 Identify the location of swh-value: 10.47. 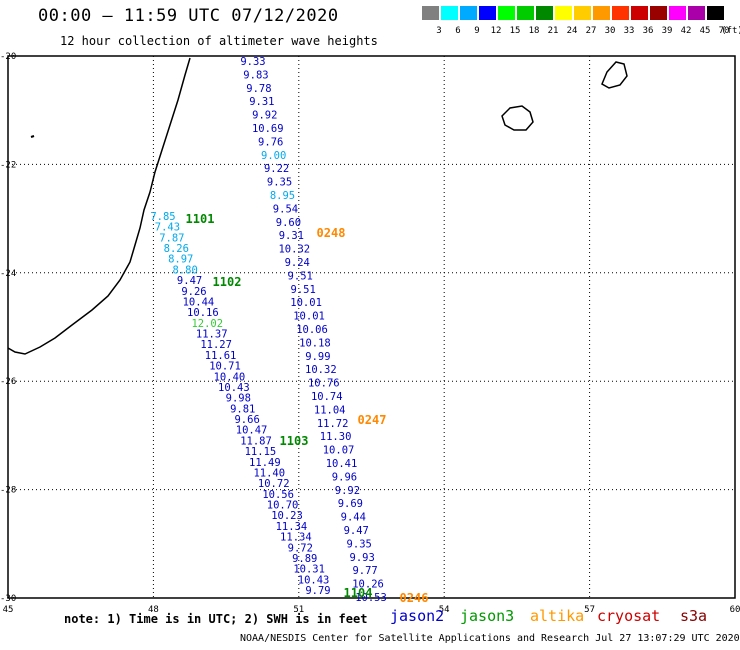
(252, 431).